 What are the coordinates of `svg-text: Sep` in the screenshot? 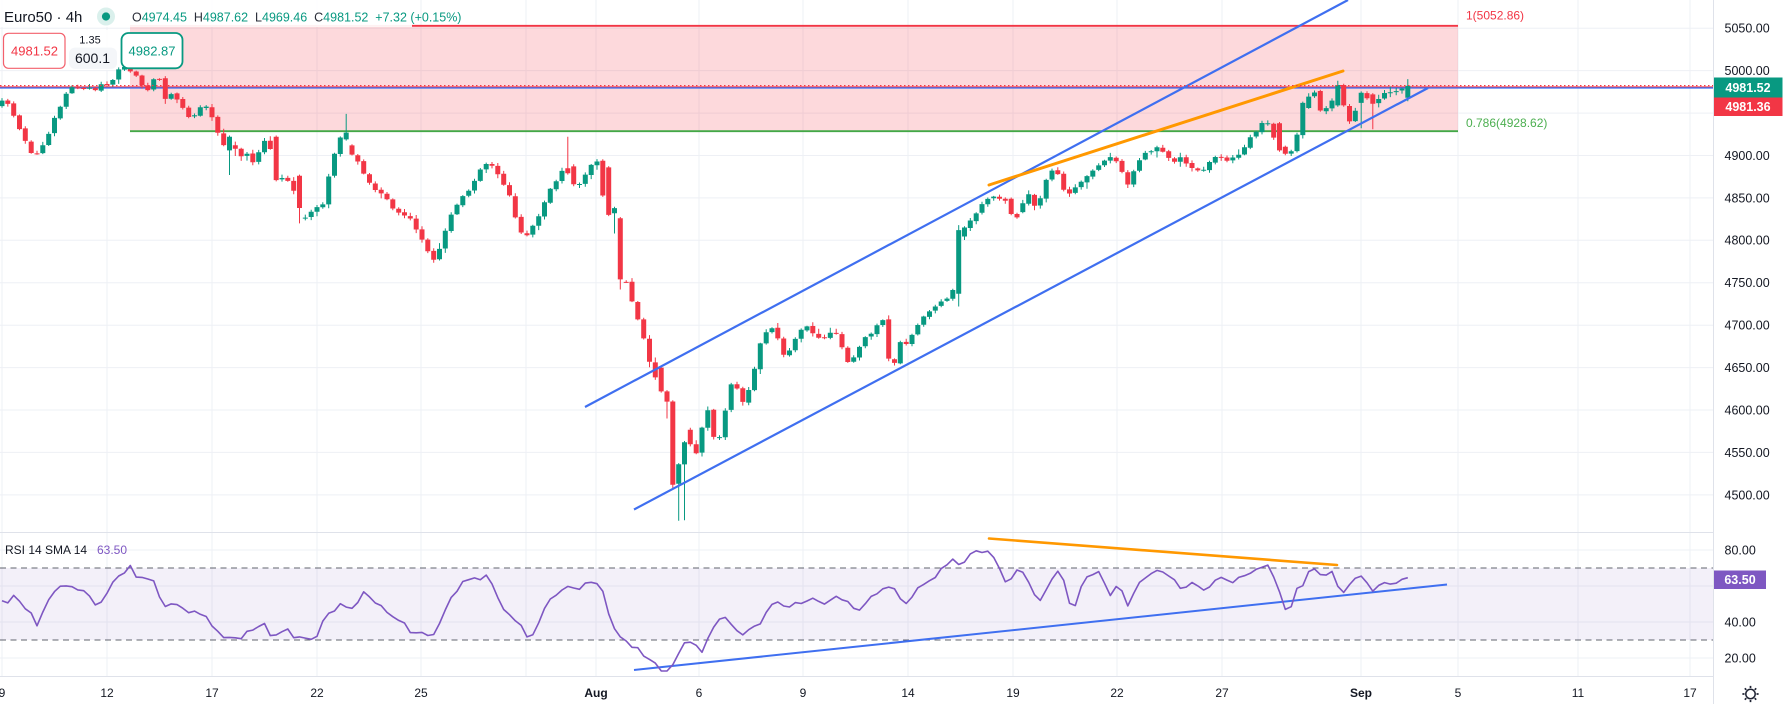 It's located at (1361, 693).